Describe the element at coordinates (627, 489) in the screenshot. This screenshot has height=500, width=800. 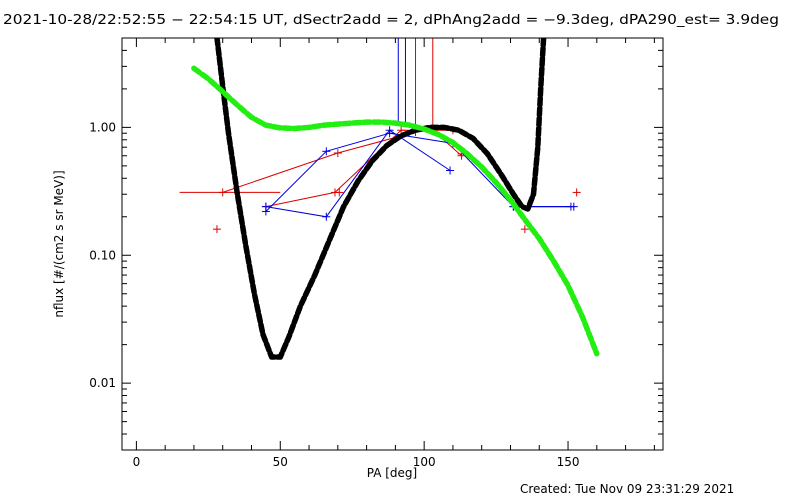
I see `created-timestamp: Created: Tue Nov 09 23:31:29 2021` at that location.